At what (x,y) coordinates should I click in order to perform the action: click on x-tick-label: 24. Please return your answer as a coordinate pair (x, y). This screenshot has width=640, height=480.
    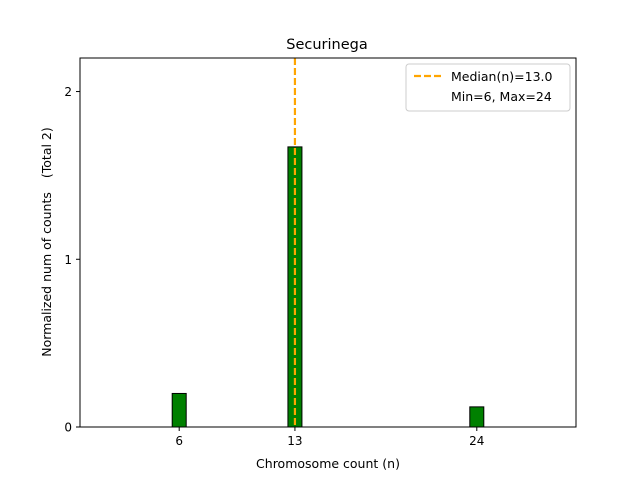
    Looking at the image, I should click on (476, 441).